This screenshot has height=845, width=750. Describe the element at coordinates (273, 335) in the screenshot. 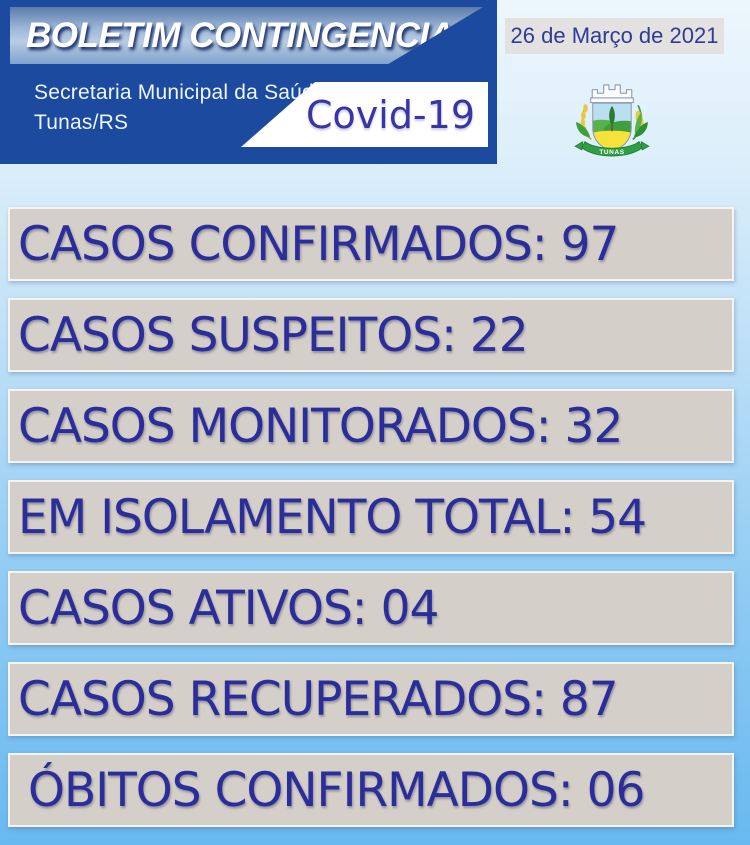

I see `stat-text: CASOS SUSPEITOS: 22` at that location.